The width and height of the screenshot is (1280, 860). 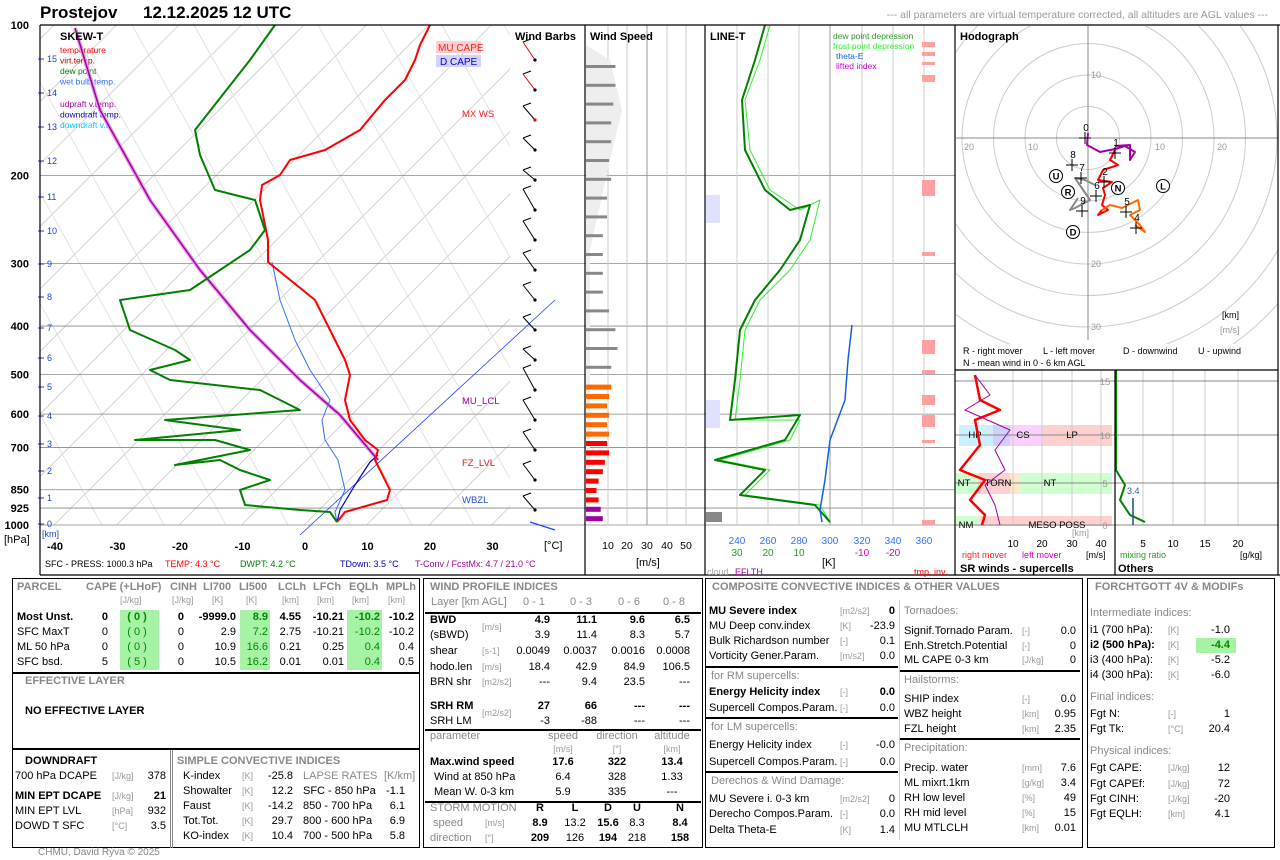 I want to click on param-header: altitude, so click(x=672, y=736).